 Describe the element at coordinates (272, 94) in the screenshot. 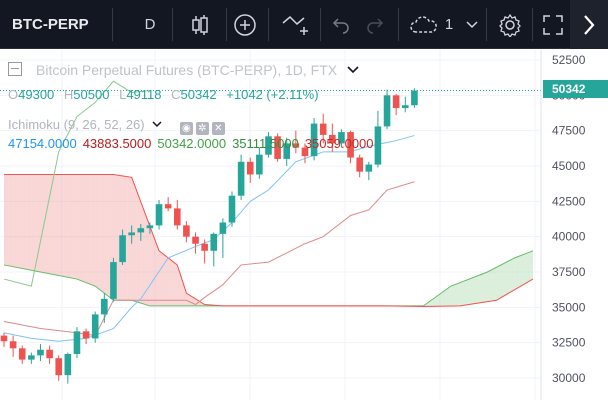

I see `change-value: +1042 (+2.11%)` at that location.